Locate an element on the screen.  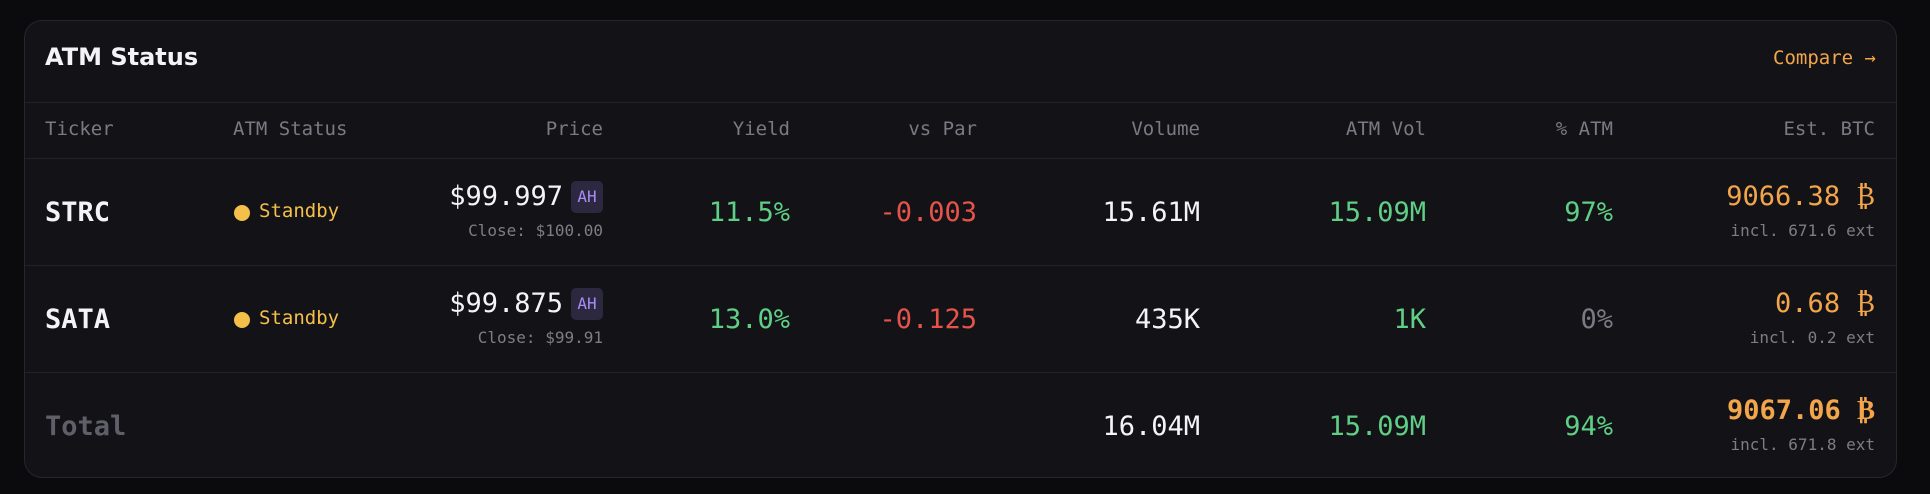
atm-vol: 1K is located at coordinates (1409, 319).